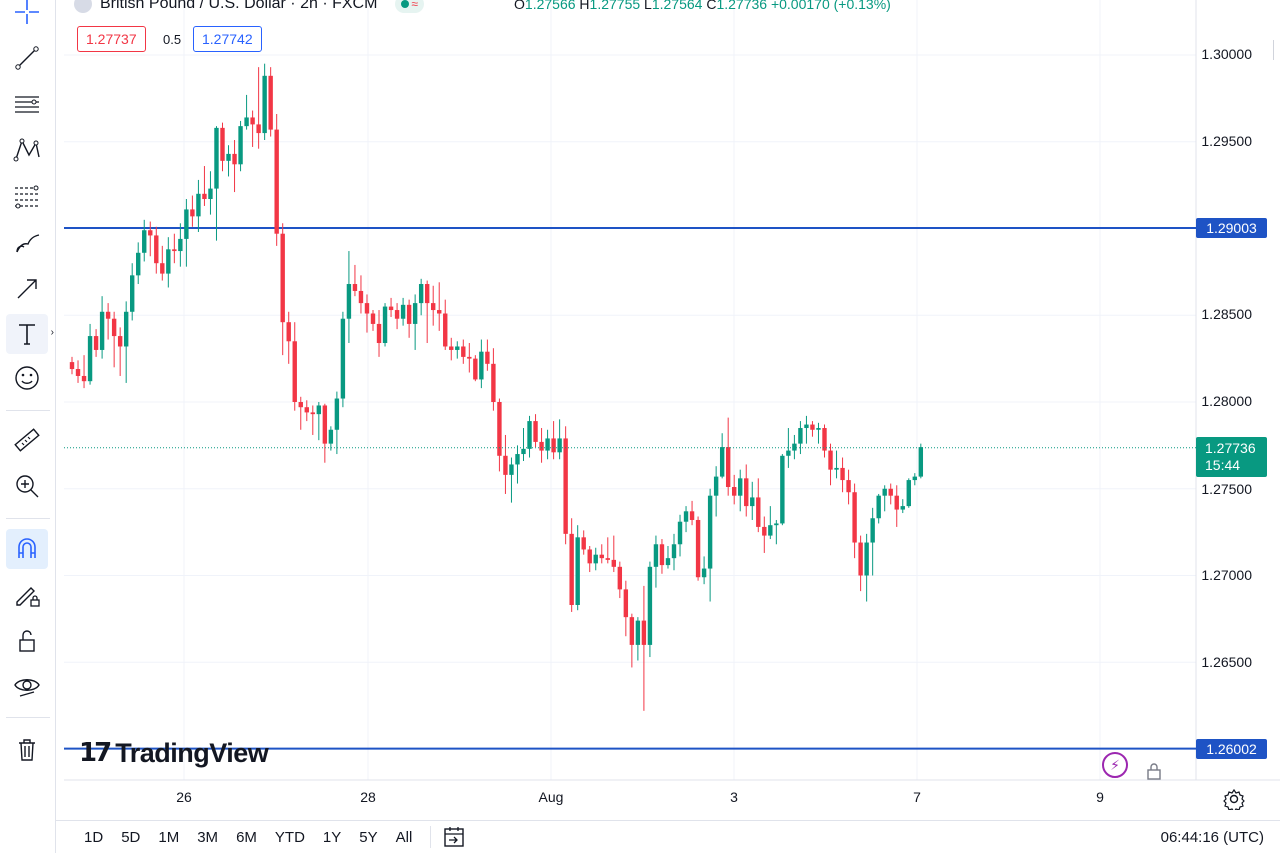 The height and width of the screenshot is (853, 1280). Describe the element at coordinates (551, 797) in the screenshot. I see `time-label: Aug` at that location.